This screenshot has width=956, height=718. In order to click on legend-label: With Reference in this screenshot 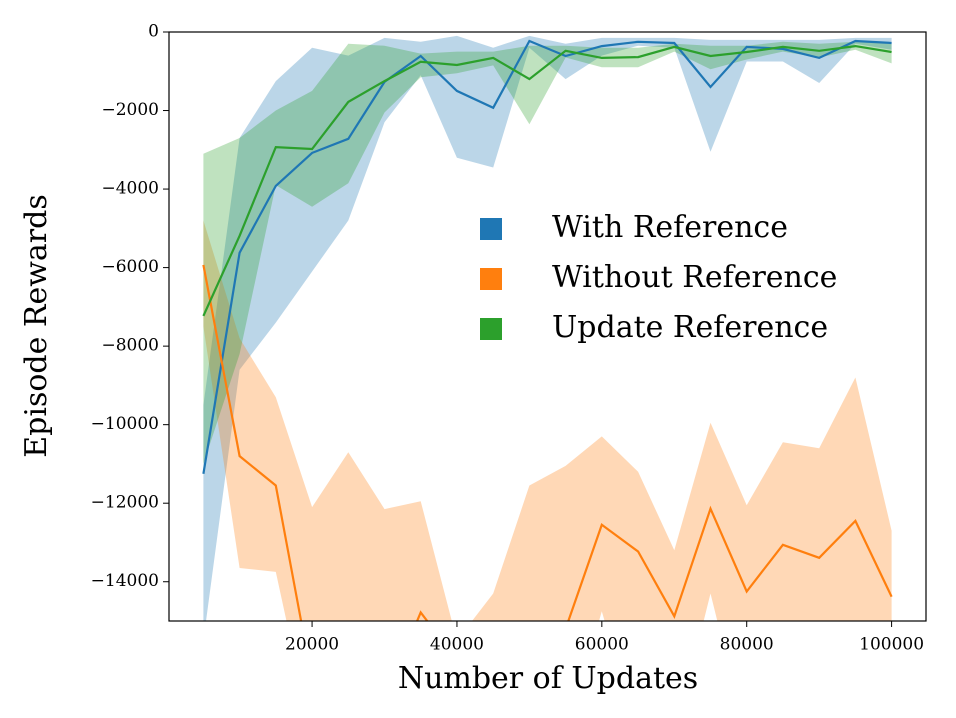, I will do `click(670, 227)`.